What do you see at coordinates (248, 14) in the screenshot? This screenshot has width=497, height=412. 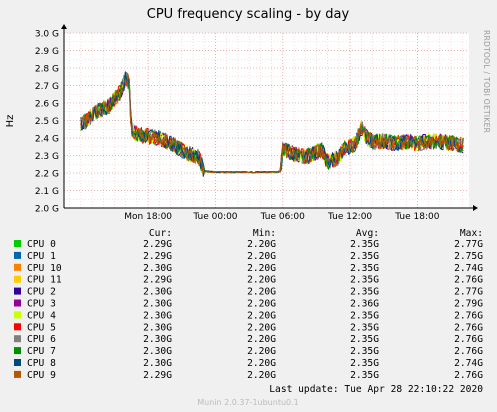 I see `chart-title: CPU frequency scaling - by day` at bounding box center [248, 14].